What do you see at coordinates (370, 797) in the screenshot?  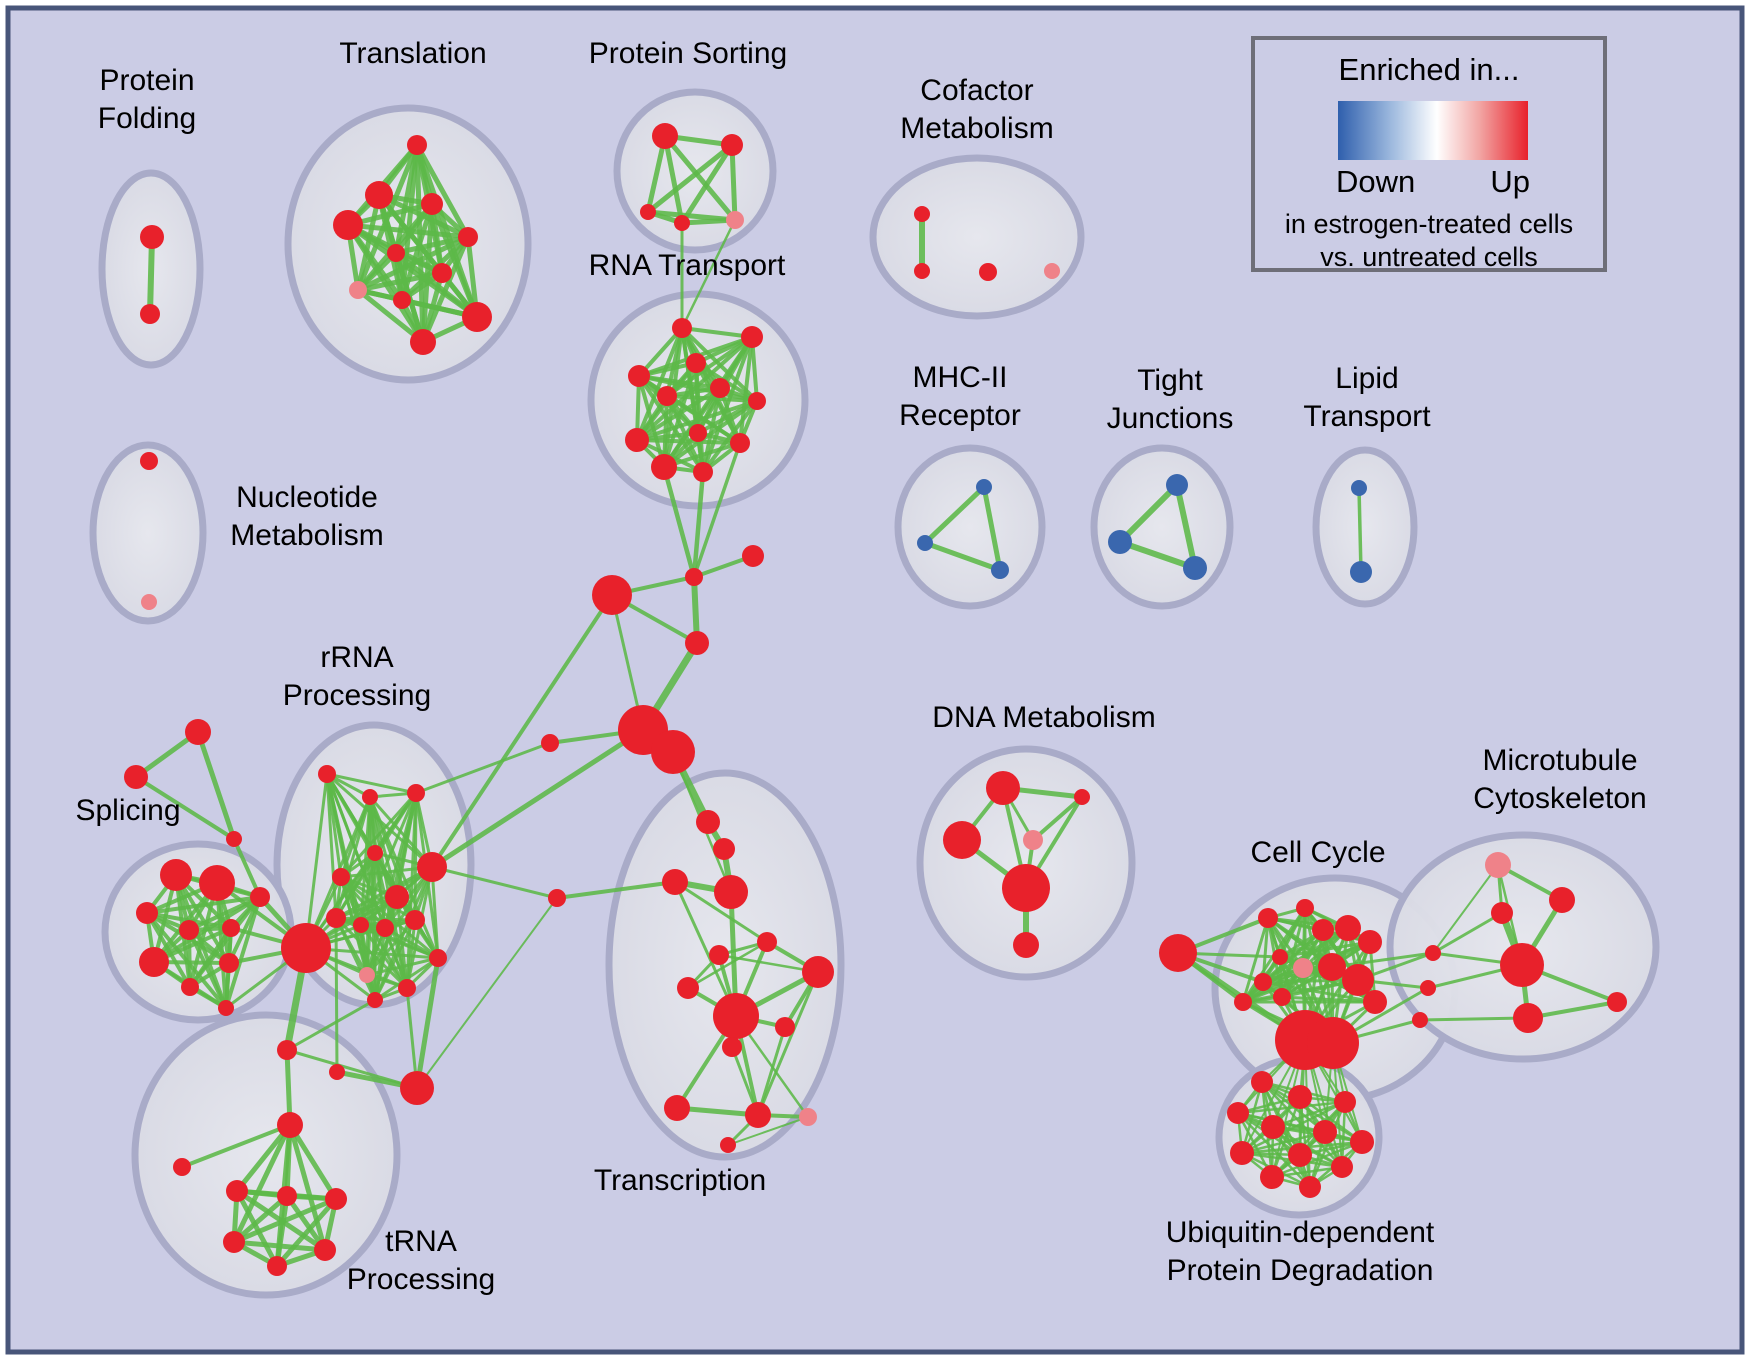 I see `gene-set-node-rr1` at bounding box center [370, 797].